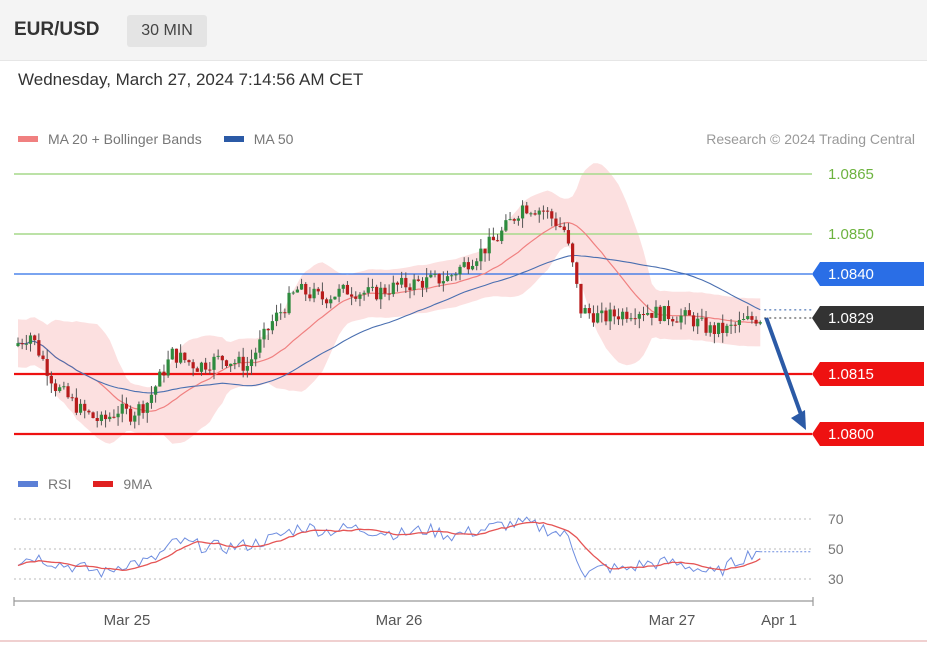 This screenshot has width=927, height=645. Describe the element at coordinates (57, 29) in the screenshot. I see `instrument-title: EUR/USD` at that location.